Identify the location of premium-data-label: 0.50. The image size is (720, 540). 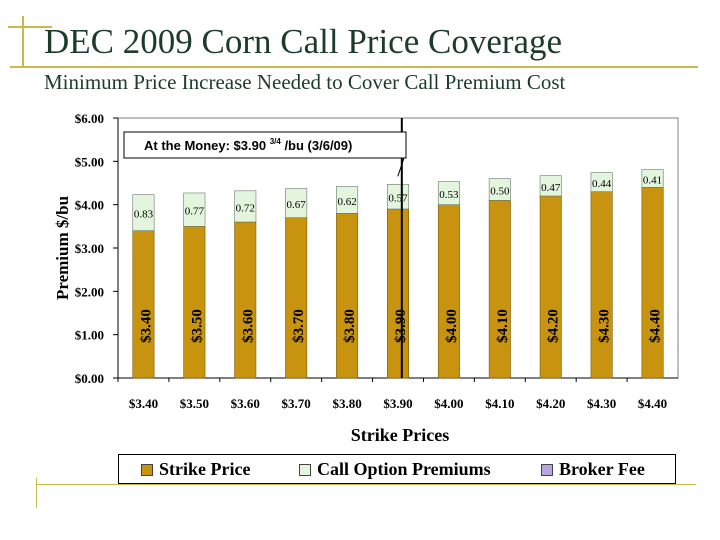
(500, 192).